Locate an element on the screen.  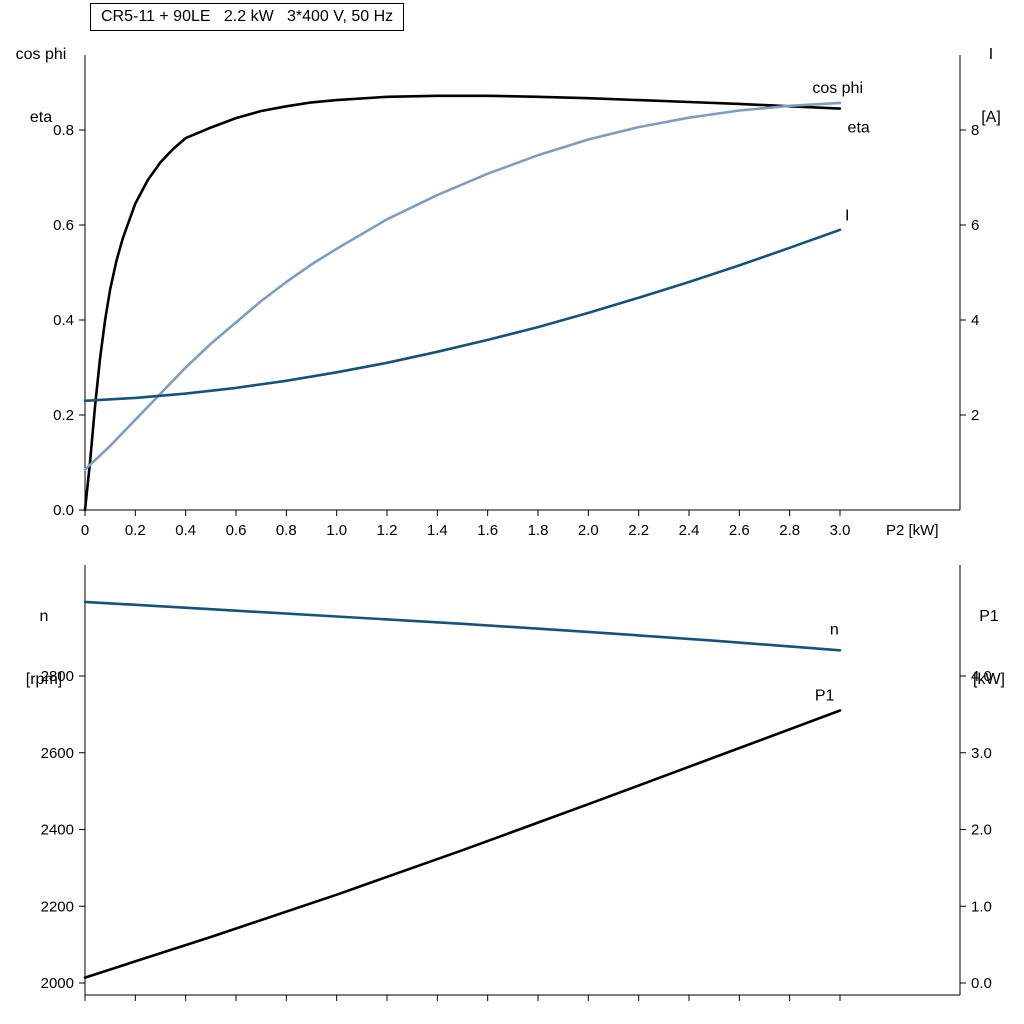
n-axis-label-line2: [rpm] is located at coordinates (44, 679).